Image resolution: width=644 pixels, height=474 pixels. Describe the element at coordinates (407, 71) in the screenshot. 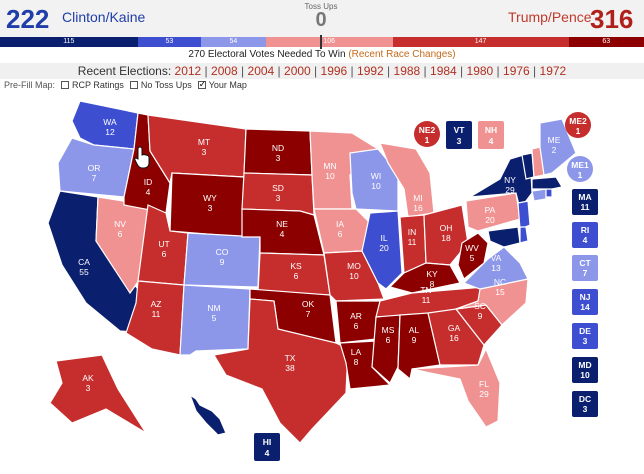

I see `election-year-link: 1988` at that location.